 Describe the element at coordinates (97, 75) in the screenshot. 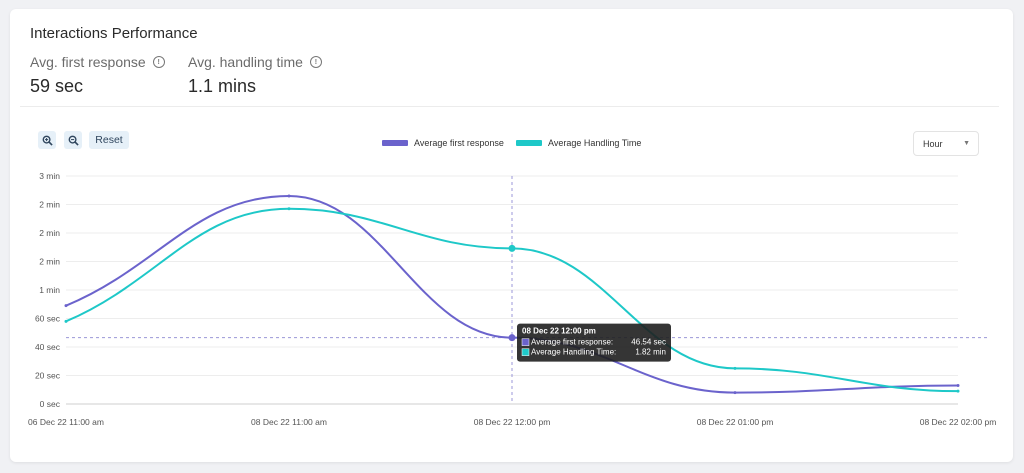

I see `metric-avg-first-response: Avg. first response ! 59 sec` at that location.